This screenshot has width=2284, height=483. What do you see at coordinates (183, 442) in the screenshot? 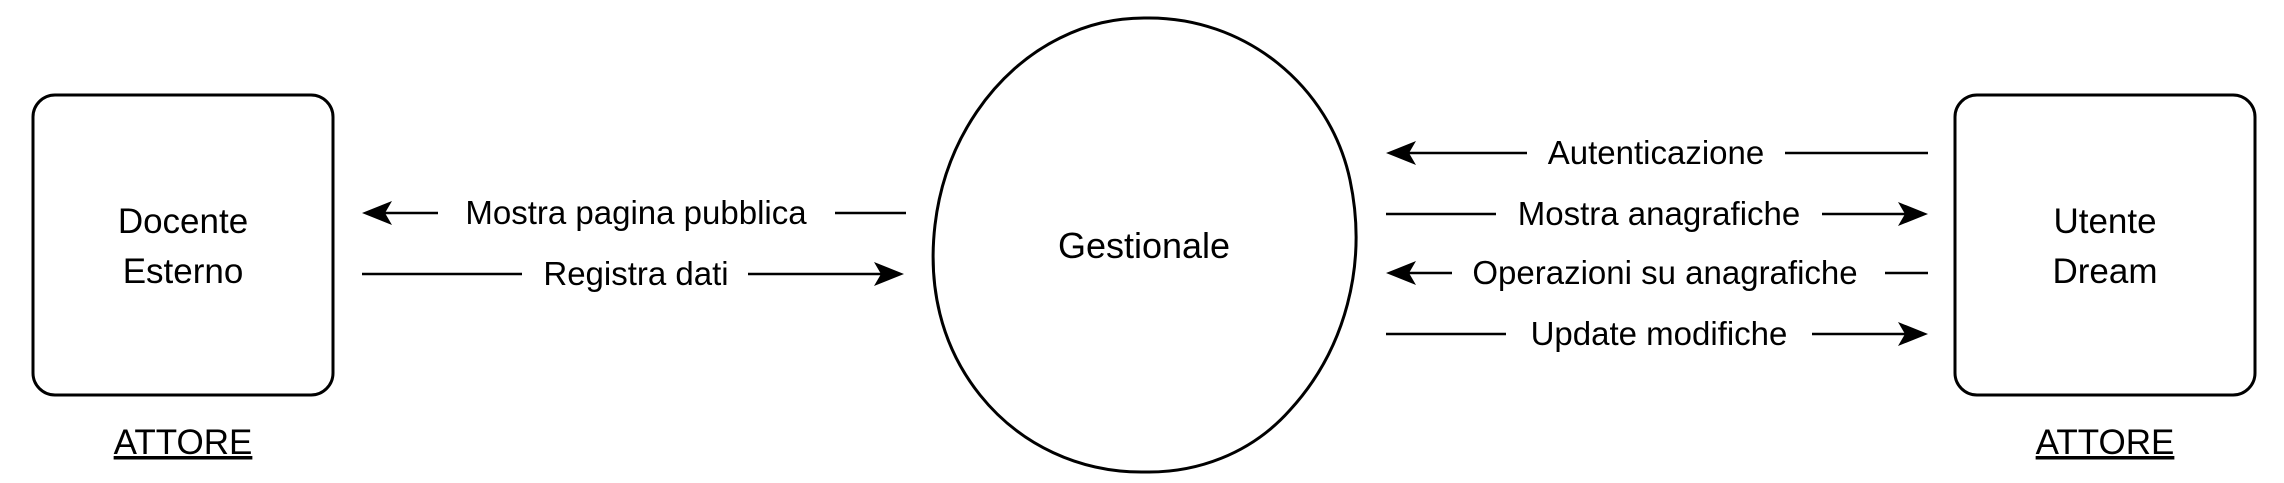
I see `left-actor-role: ATTORE` at bounding box center [183, 442].